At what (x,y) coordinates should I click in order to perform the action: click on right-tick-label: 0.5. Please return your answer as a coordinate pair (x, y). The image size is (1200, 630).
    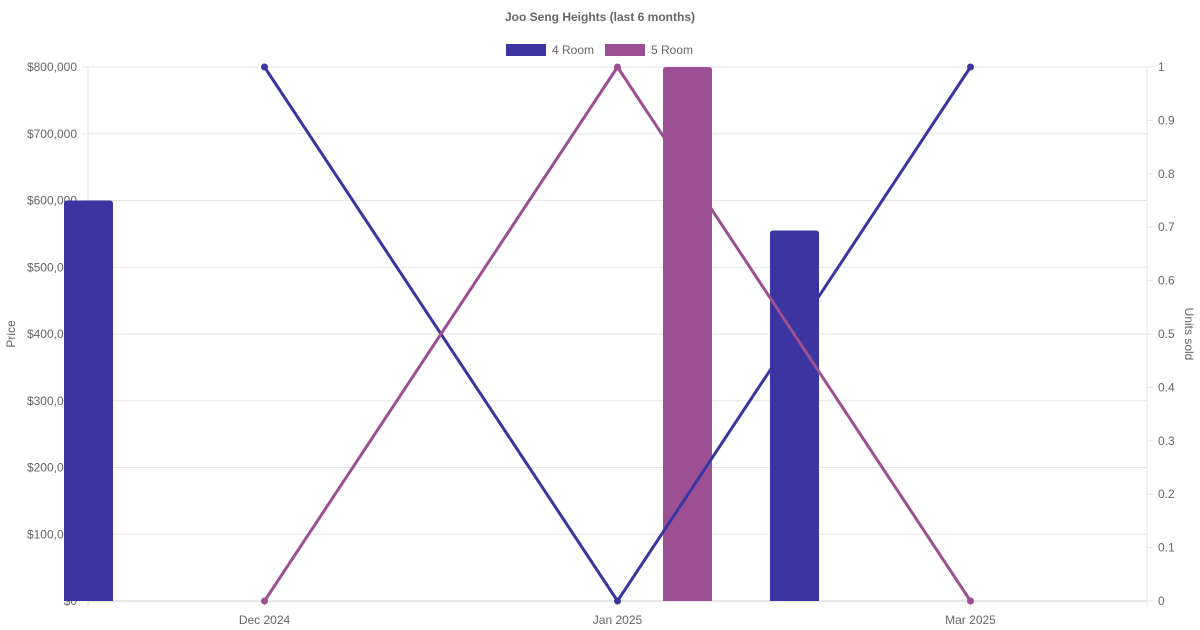
    Looking at the image, I should click on (1166, 334).